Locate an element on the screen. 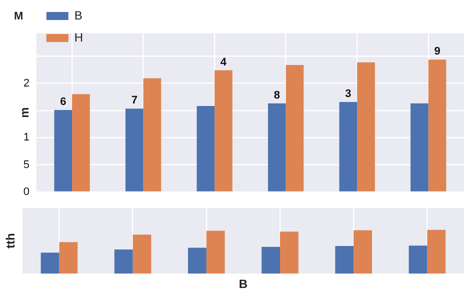 The width and height of the screenshot is (474, 296). text: 5 is located at coordinates (26, 164).